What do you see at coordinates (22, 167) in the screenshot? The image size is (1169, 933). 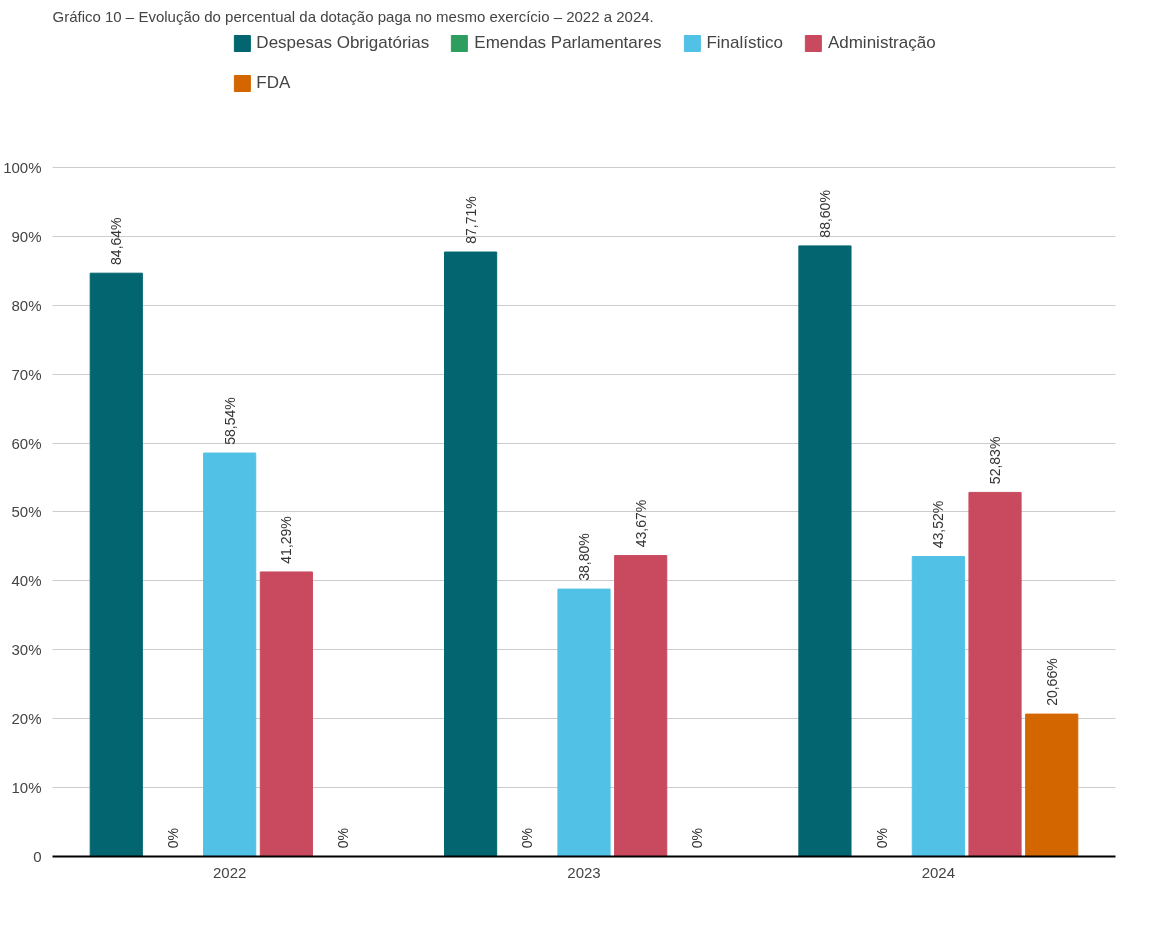 I see `y-tick-label: 100%` at bounding box center [22, 167].